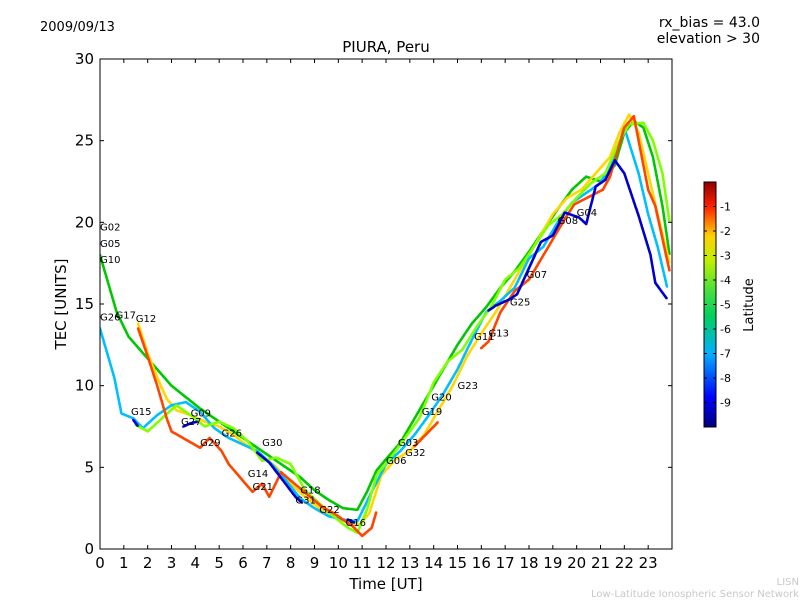 This screenshot has width=800, height=600. I want to click on satellite-label: G13, so click(498, 334).